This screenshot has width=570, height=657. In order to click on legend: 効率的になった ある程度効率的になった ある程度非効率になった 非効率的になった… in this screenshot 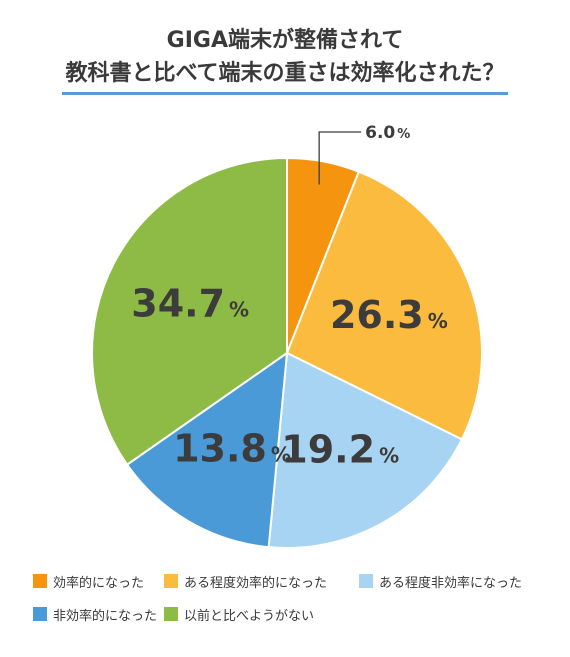, I will do `click(293, 604)`.